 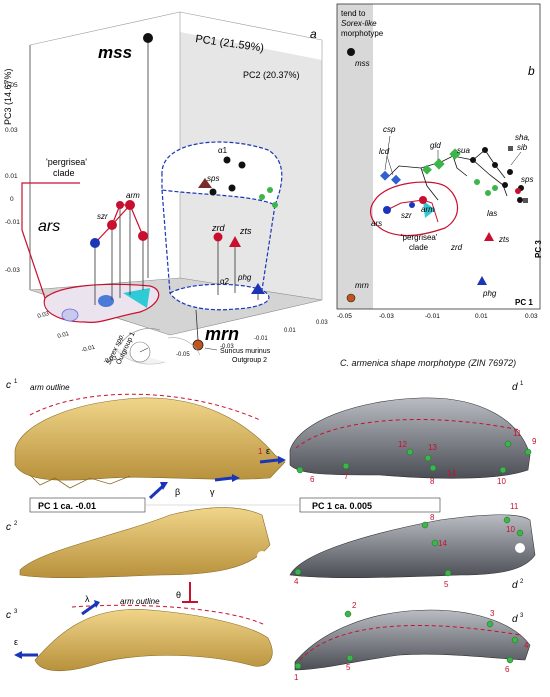 What do you see at coordinates (451, 473) in the screenshot?
I see `svg-text: 14` at bounding box center [451, 473].